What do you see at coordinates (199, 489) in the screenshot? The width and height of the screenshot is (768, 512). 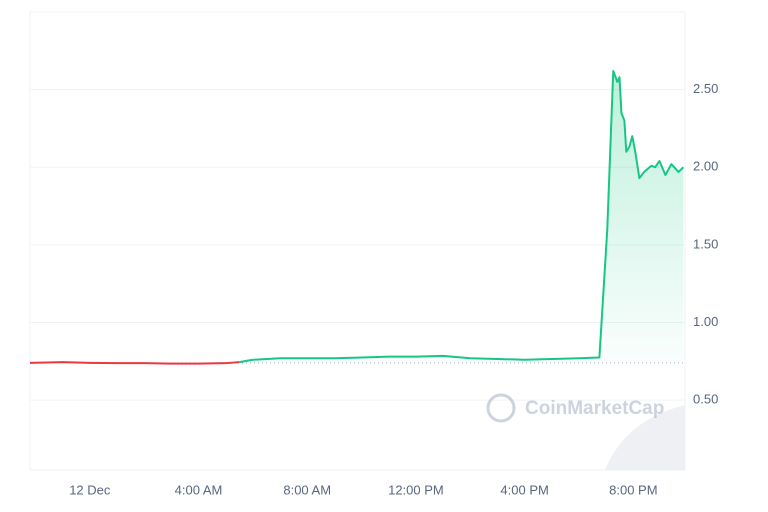 I see `x-tick-label: 4:00 AM` at bounding box center [199, 489].